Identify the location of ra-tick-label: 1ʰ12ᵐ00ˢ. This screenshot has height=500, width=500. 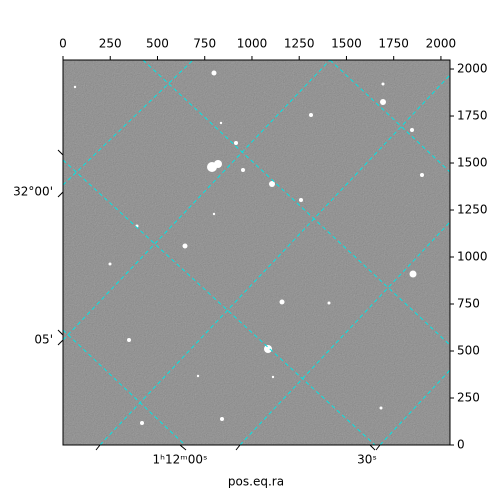
(180, 460).